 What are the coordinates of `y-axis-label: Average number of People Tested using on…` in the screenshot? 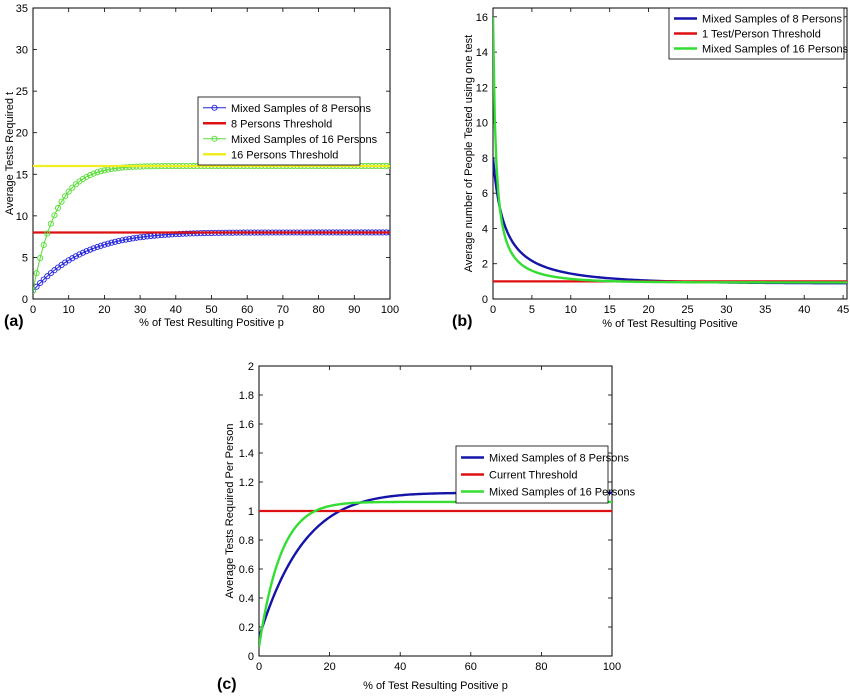 It's located at (469, 153).